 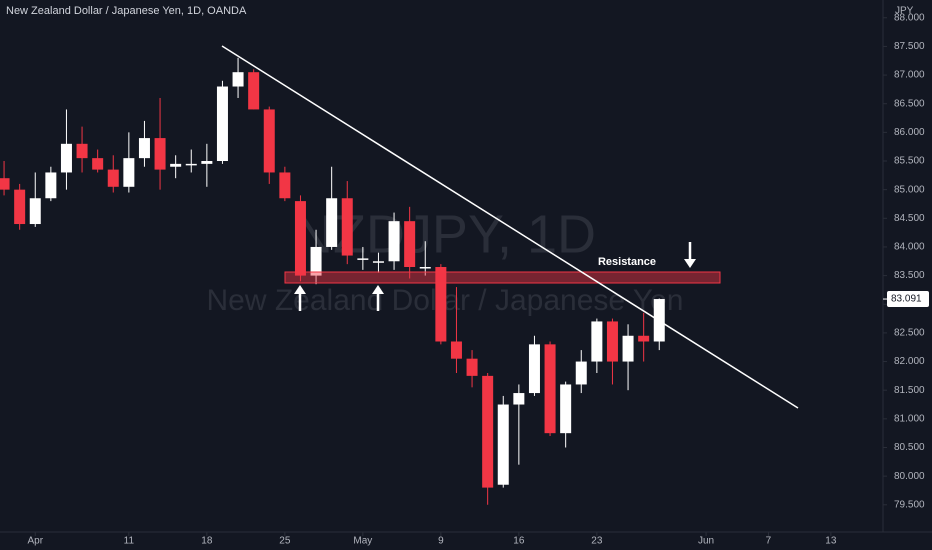 I want to click on x-tick-label: 9, so click(x=441, y=541).